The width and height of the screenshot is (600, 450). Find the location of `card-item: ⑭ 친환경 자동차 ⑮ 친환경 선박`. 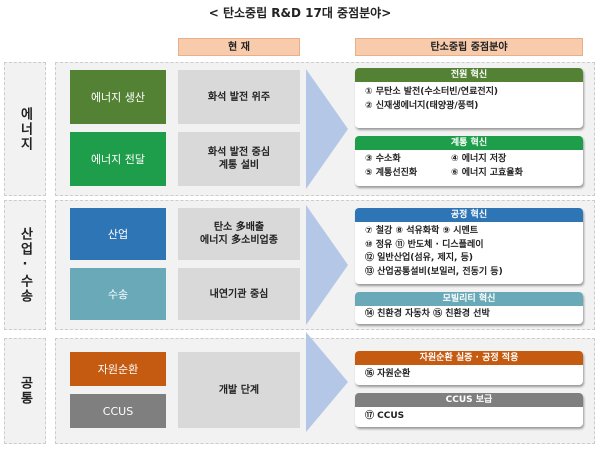

card-item: ⑭ 친환경 자동차 ⑮ 친환경 선박 is located at coordinates (427, 314).